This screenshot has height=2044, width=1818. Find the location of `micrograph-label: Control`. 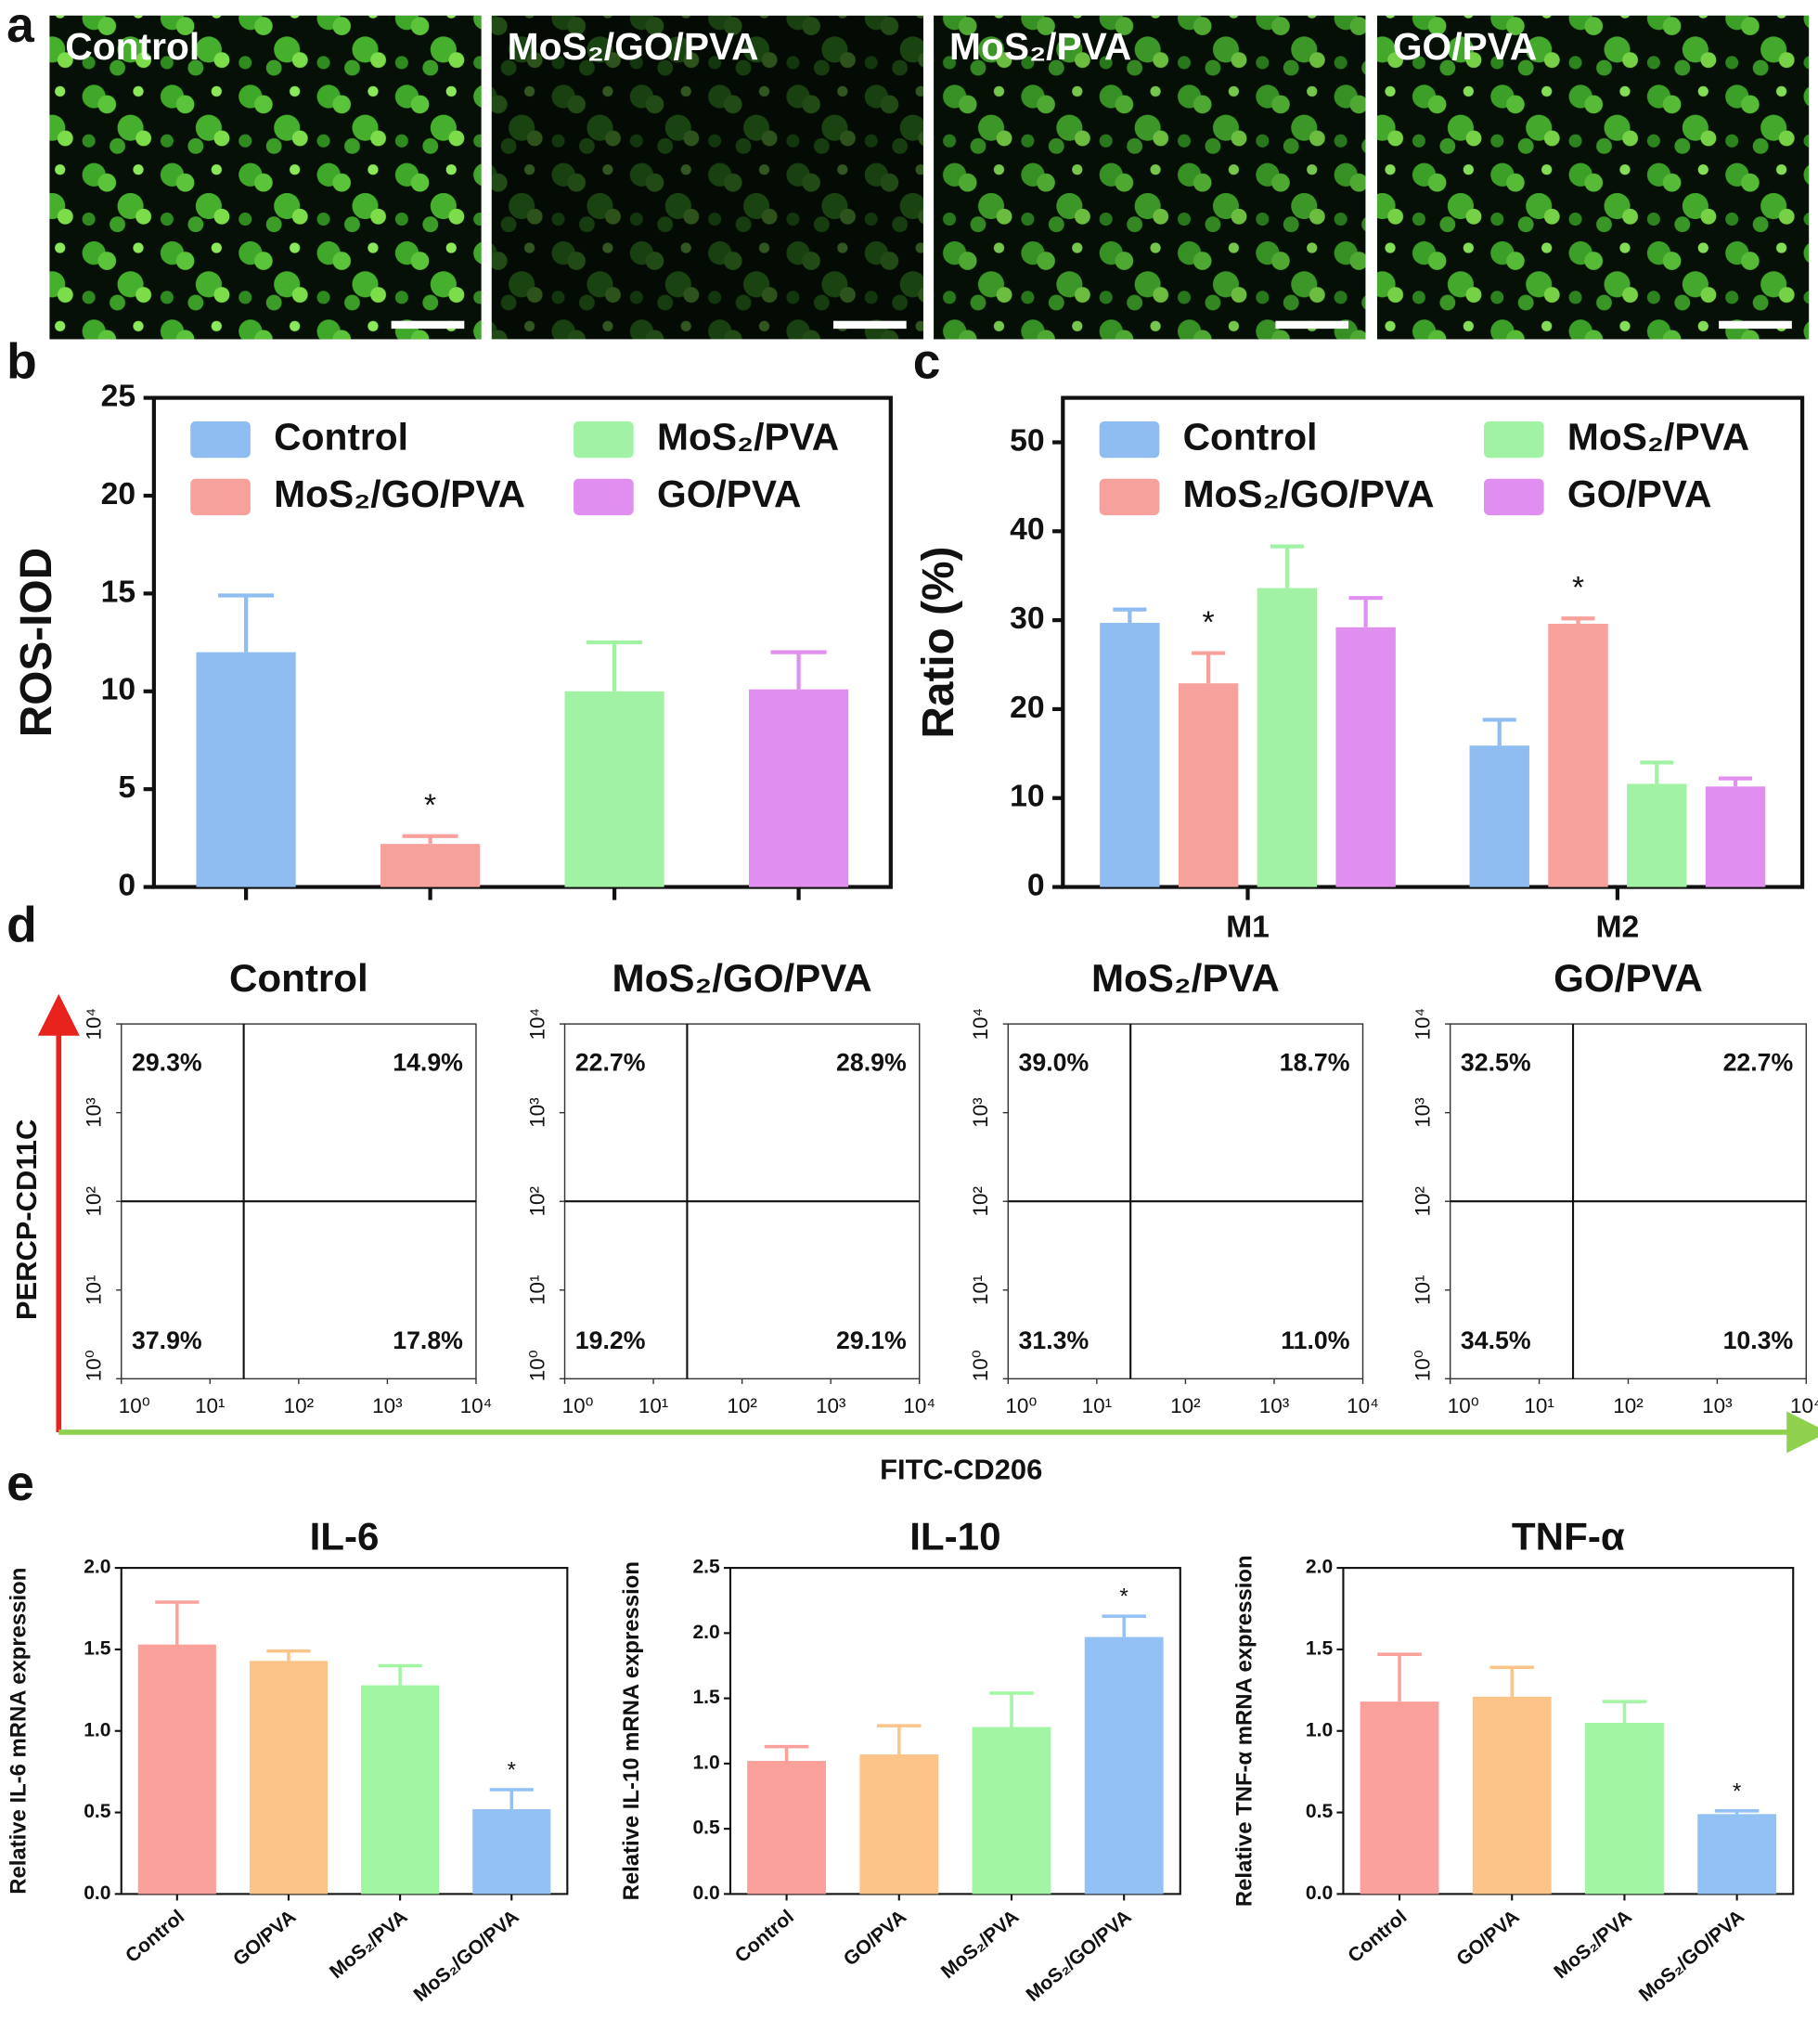

micrograph-label: Control is located at coordinates (132, 47).